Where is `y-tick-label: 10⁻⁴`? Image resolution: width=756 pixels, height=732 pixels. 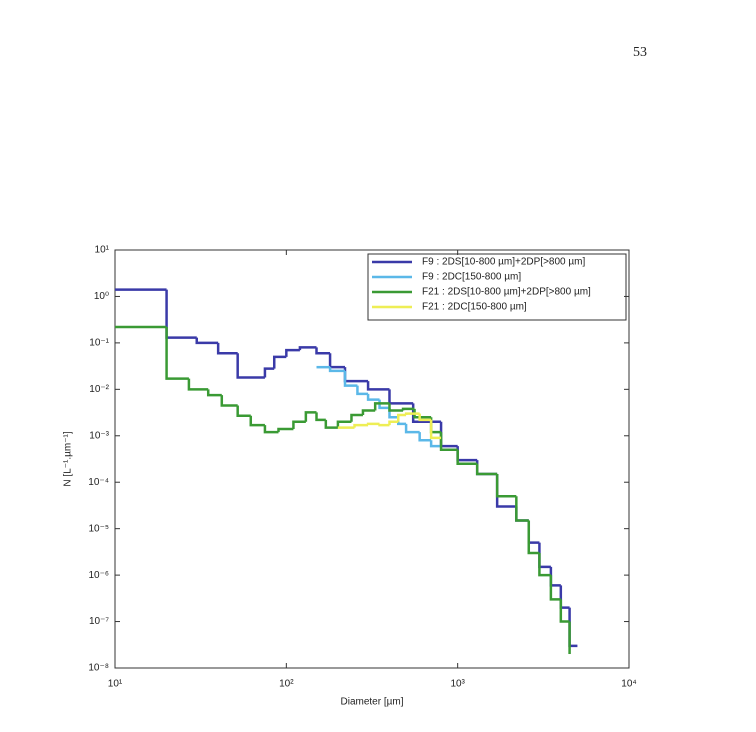 y-tick-label: 10⁻⁴ is located at coordinates (98, 482).